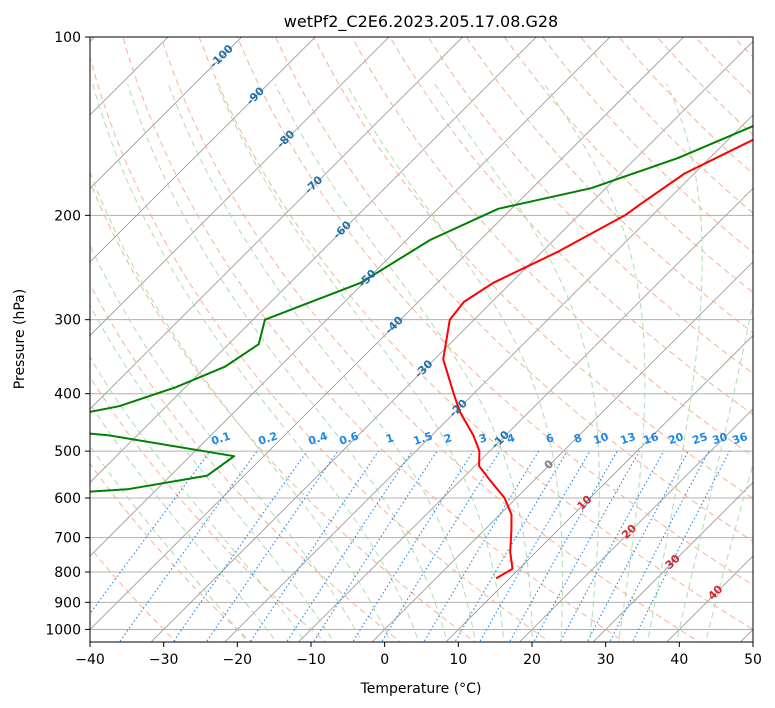 This screenshot has height=708, width=775. What do you see at coordinates (679, 660) in the screenshot?
I see `x-tick-label: 40` at bounding box center [679, 660].